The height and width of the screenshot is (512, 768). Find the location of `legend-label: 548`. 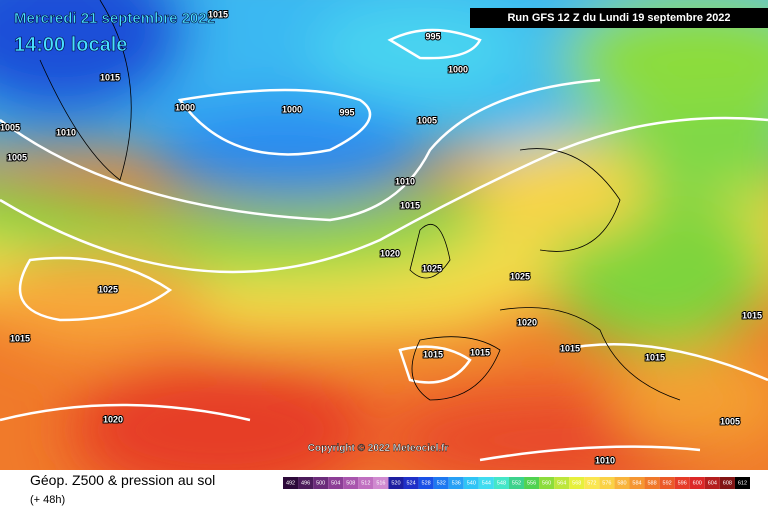

legend-label: 548 is located at coordinates (501, 483).